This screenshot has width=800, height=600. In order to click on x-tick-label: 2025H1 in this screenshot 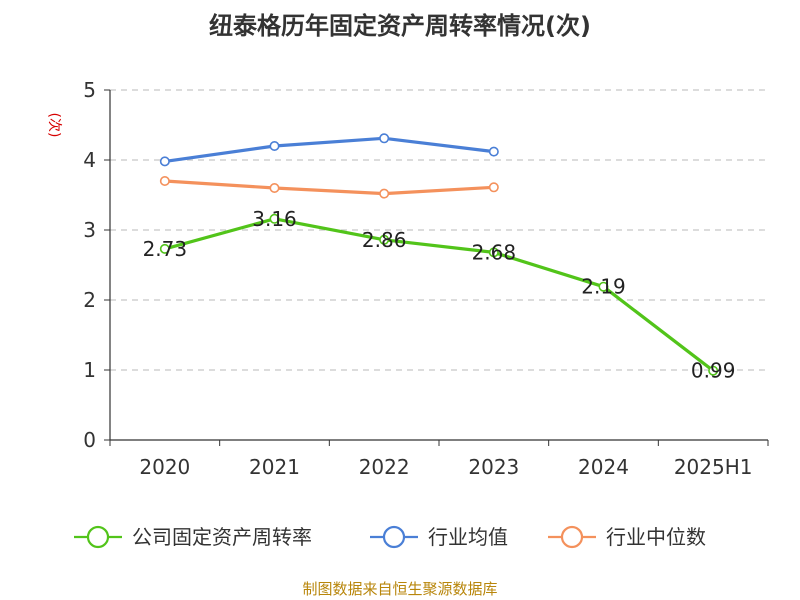, I will do `click(713, 467)`.